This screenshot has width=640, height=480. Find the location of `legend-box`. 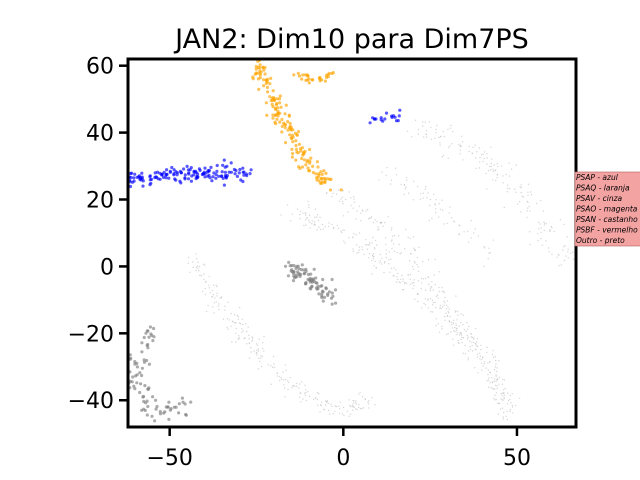

legend-box is located at coordinates (607, 209).